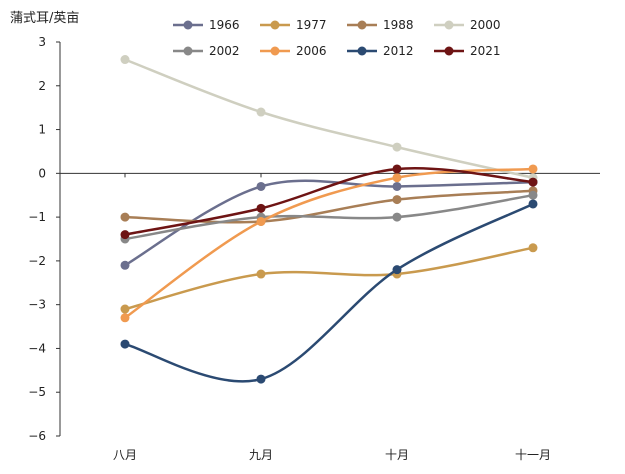 The height and width of the screenshot is (474, 625). What do you see at coordinates (380, 25) in the screenshot?
I see `legend-item-1988: 1988` at bounding box center [380, 25].